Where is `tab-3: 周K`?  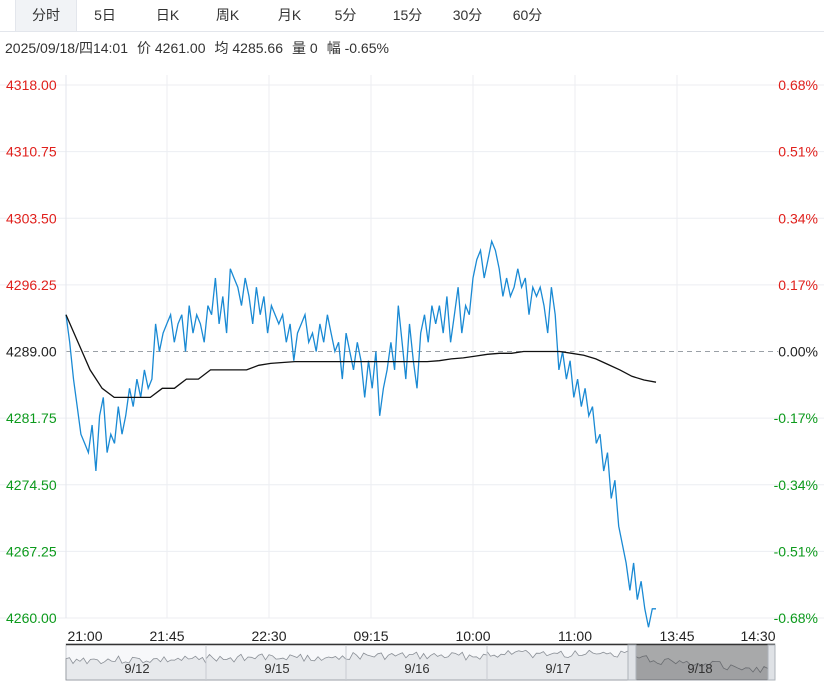
tab-3: 周K is located at coordinates (227, 15).